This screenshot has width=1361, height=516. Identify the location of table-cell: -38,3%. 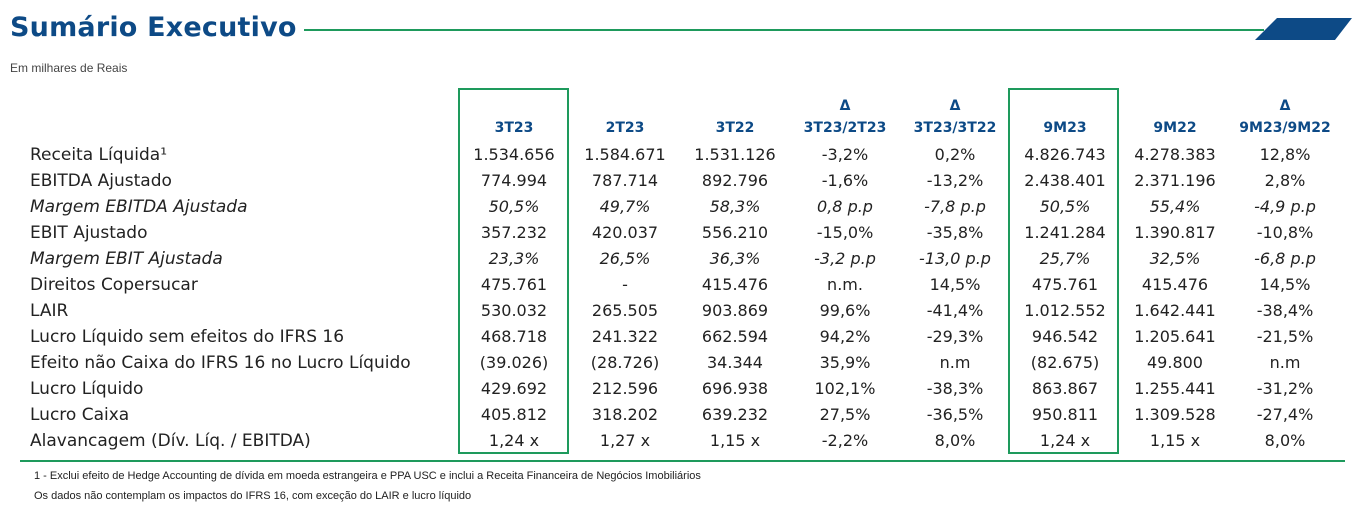
(955, 388).